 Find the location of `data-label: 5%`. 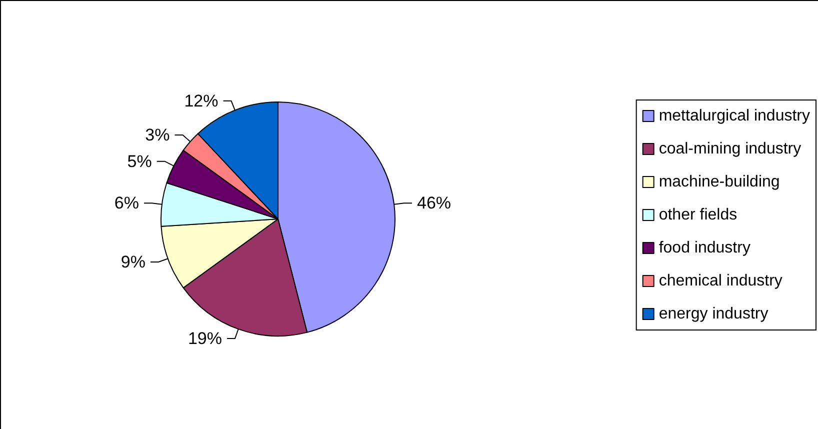

data-label: 5% is located at coordinates (139, 161).